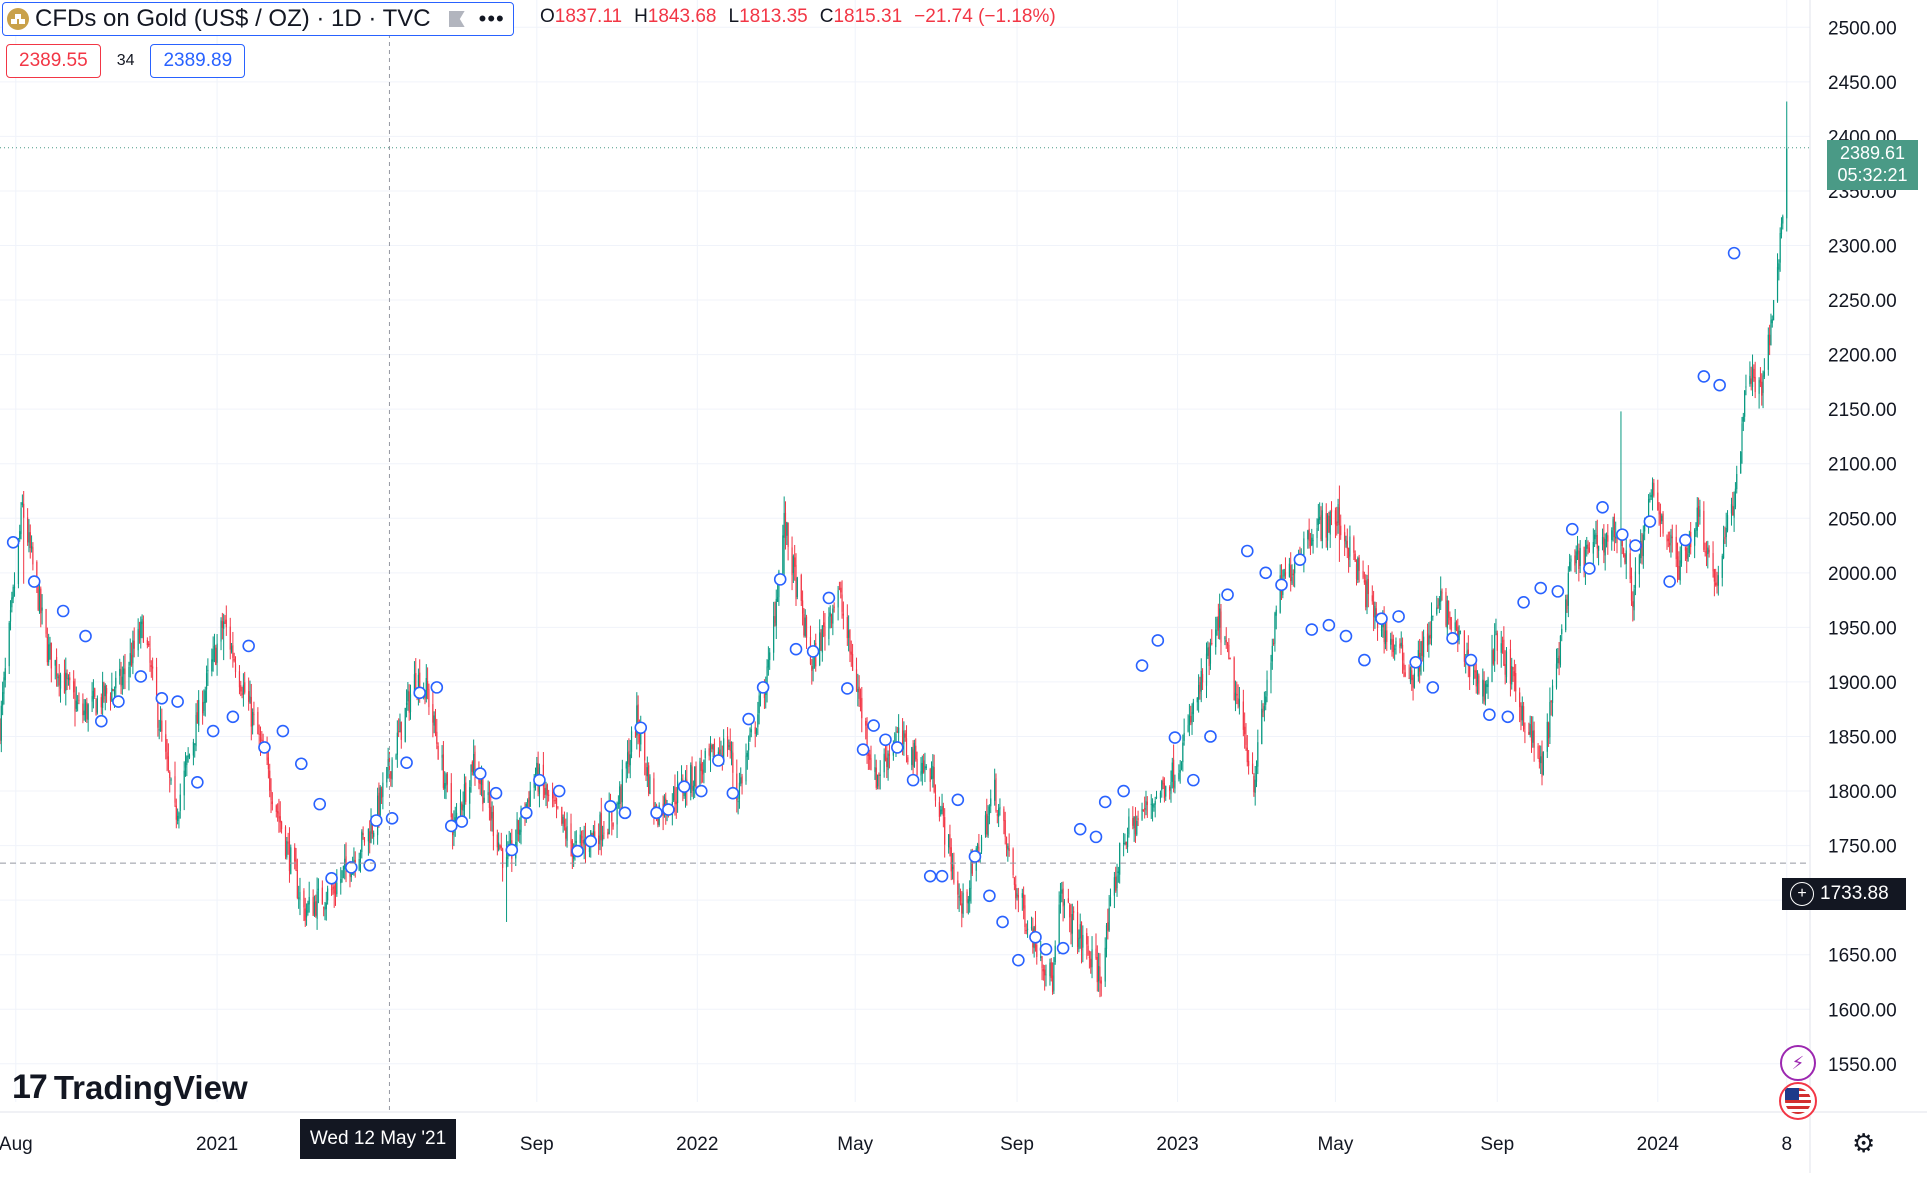  Describe the element at coordinates (1802, 894) in the screenshot. I see `add-alert-icon: +` at that location.